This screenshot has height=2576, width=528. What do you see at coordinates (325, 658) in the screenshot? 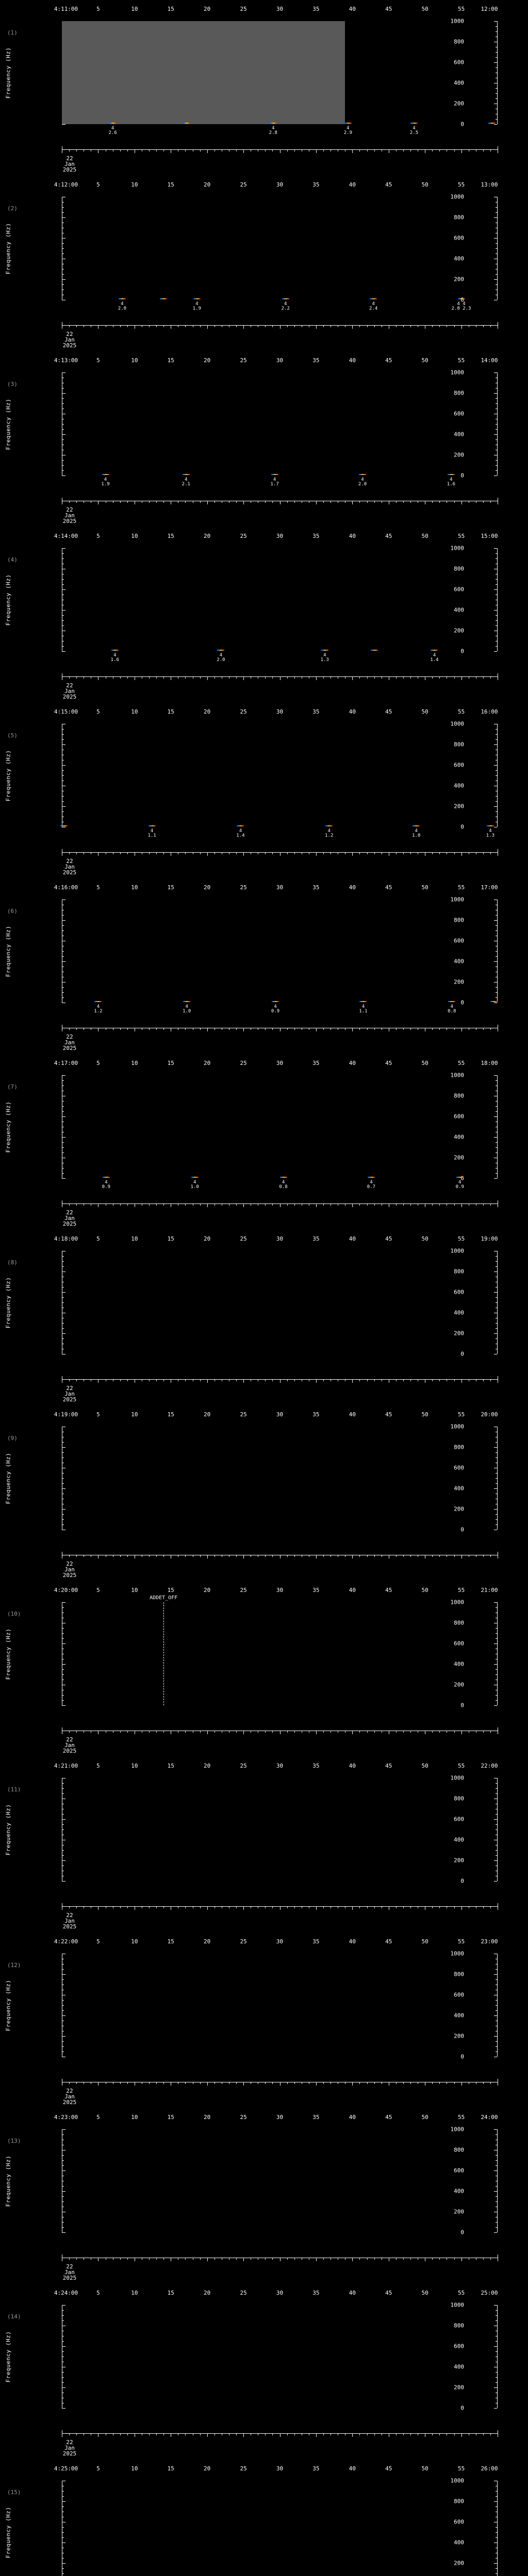
I see `marker-label: 4 1.3` at bounding box center [325, 658].